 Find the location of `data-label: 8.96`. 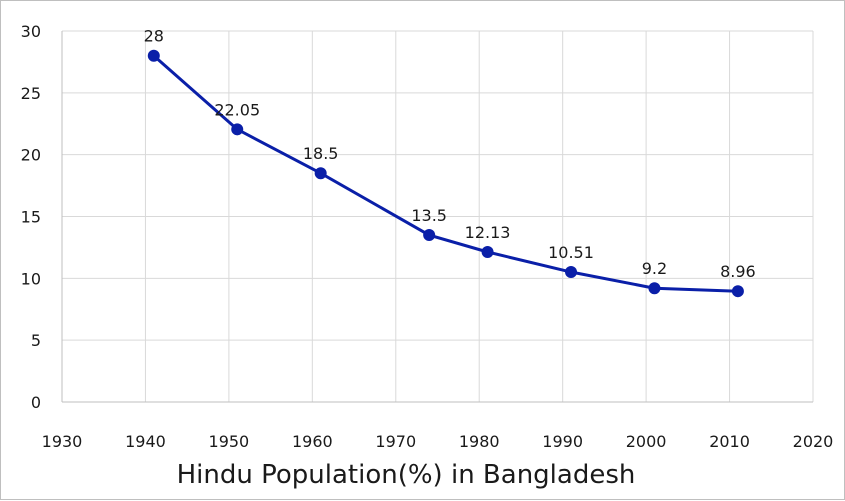

data-label: 8.96 is located at coordinates (738, 271).